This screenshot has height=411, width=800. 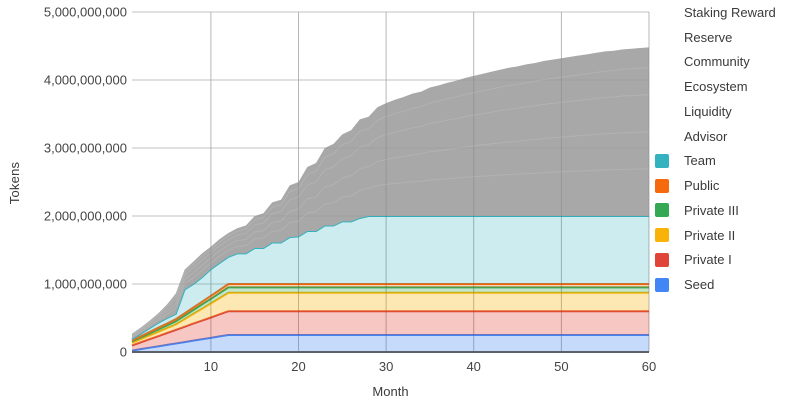 What do you see at coordinates (85, 80) in the screenshot?
I see `y-tick-label: 4,000,000,000` at bounding box center [85, 80].